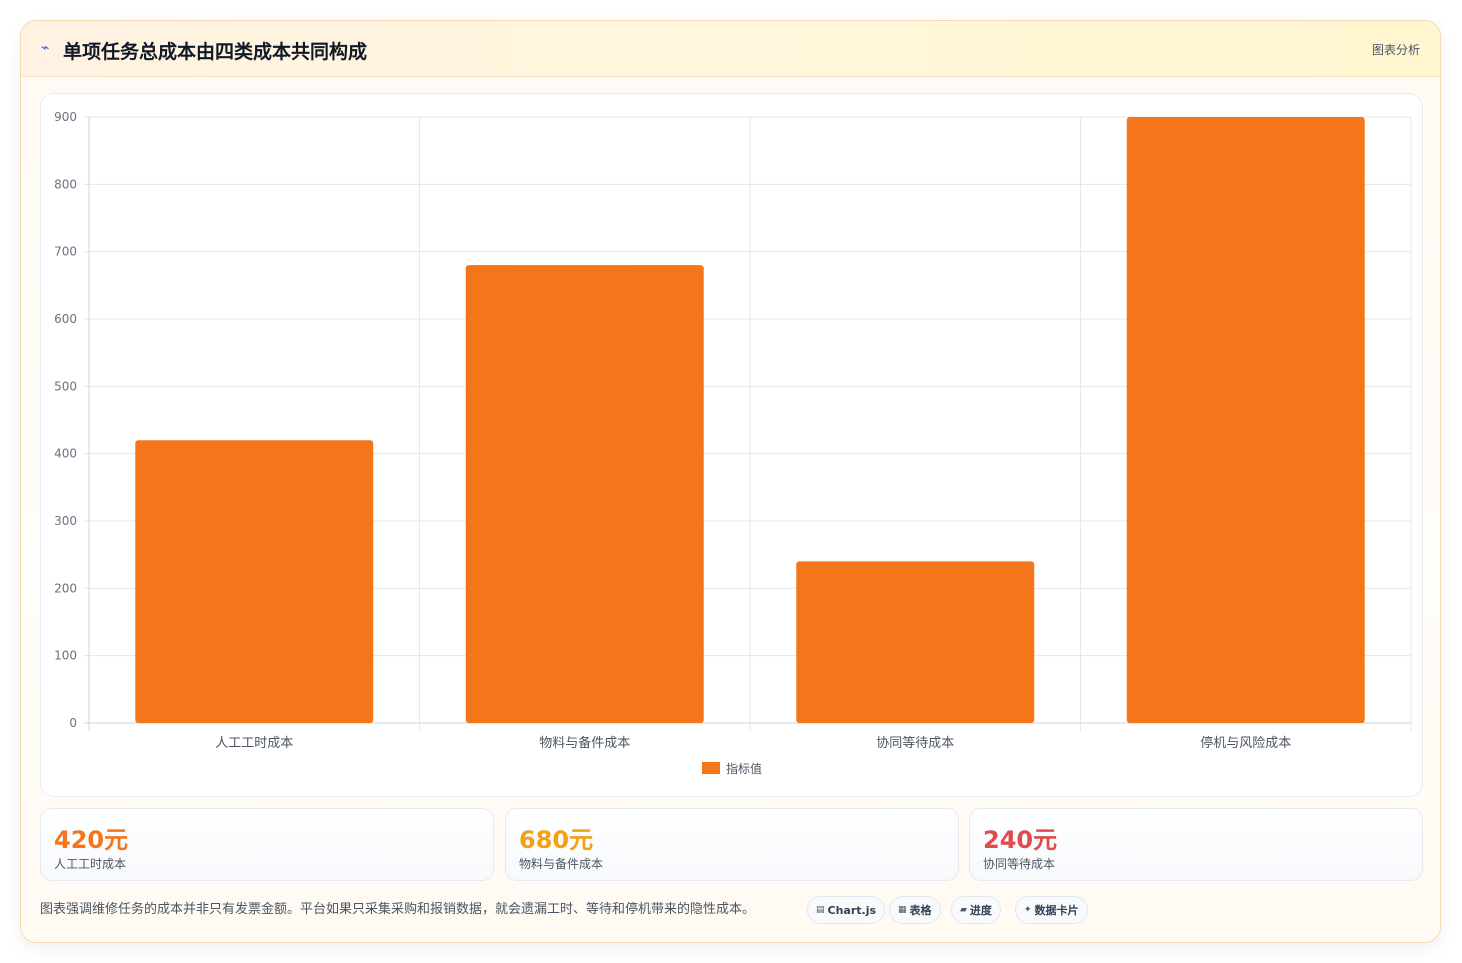 The height and width of the screenshot is (963, 1462). Describe the element at coordinates (65, 386) in the screenshot. I see `y-tick-label: 500` at that location.